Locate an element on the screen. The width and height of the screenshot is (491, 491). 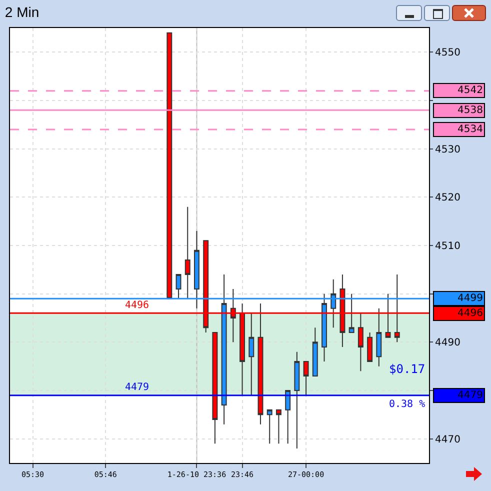
annotation: 4479 is located at coordinates (137, 387).